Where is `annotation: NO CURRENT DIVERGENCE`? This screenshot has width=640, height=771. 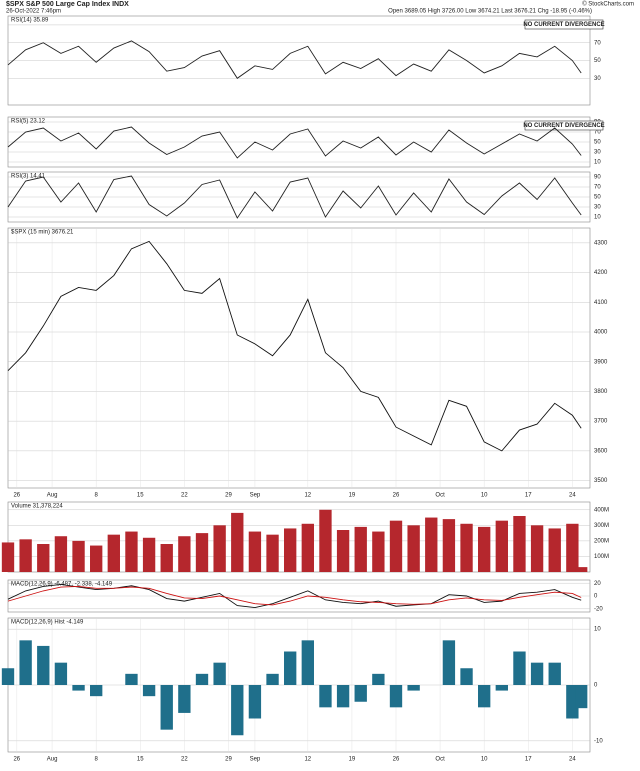 annotation: NO CURRENT DIVERGENCE is located at coordinates (563, 126).